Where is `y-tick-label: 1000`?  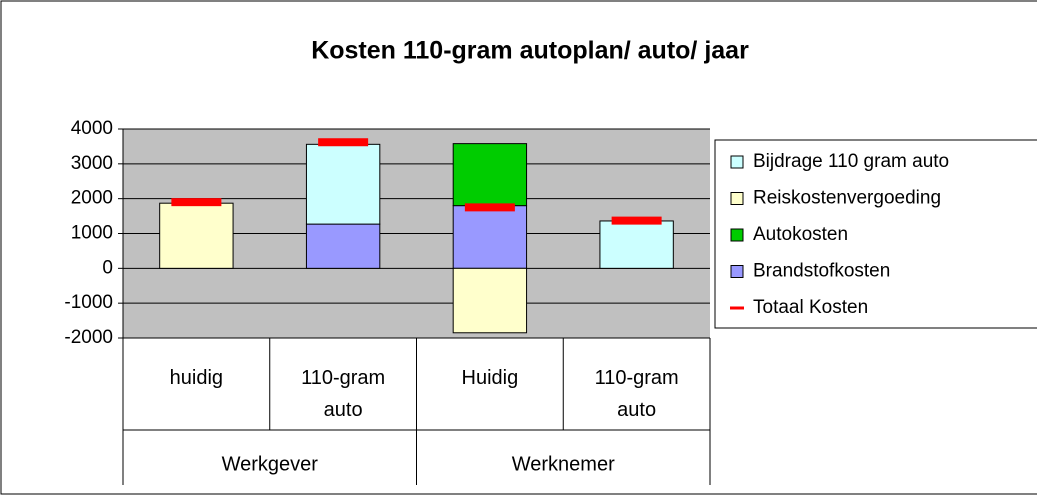 y-tick-label: 1000 is located at coordinates (92, 233).